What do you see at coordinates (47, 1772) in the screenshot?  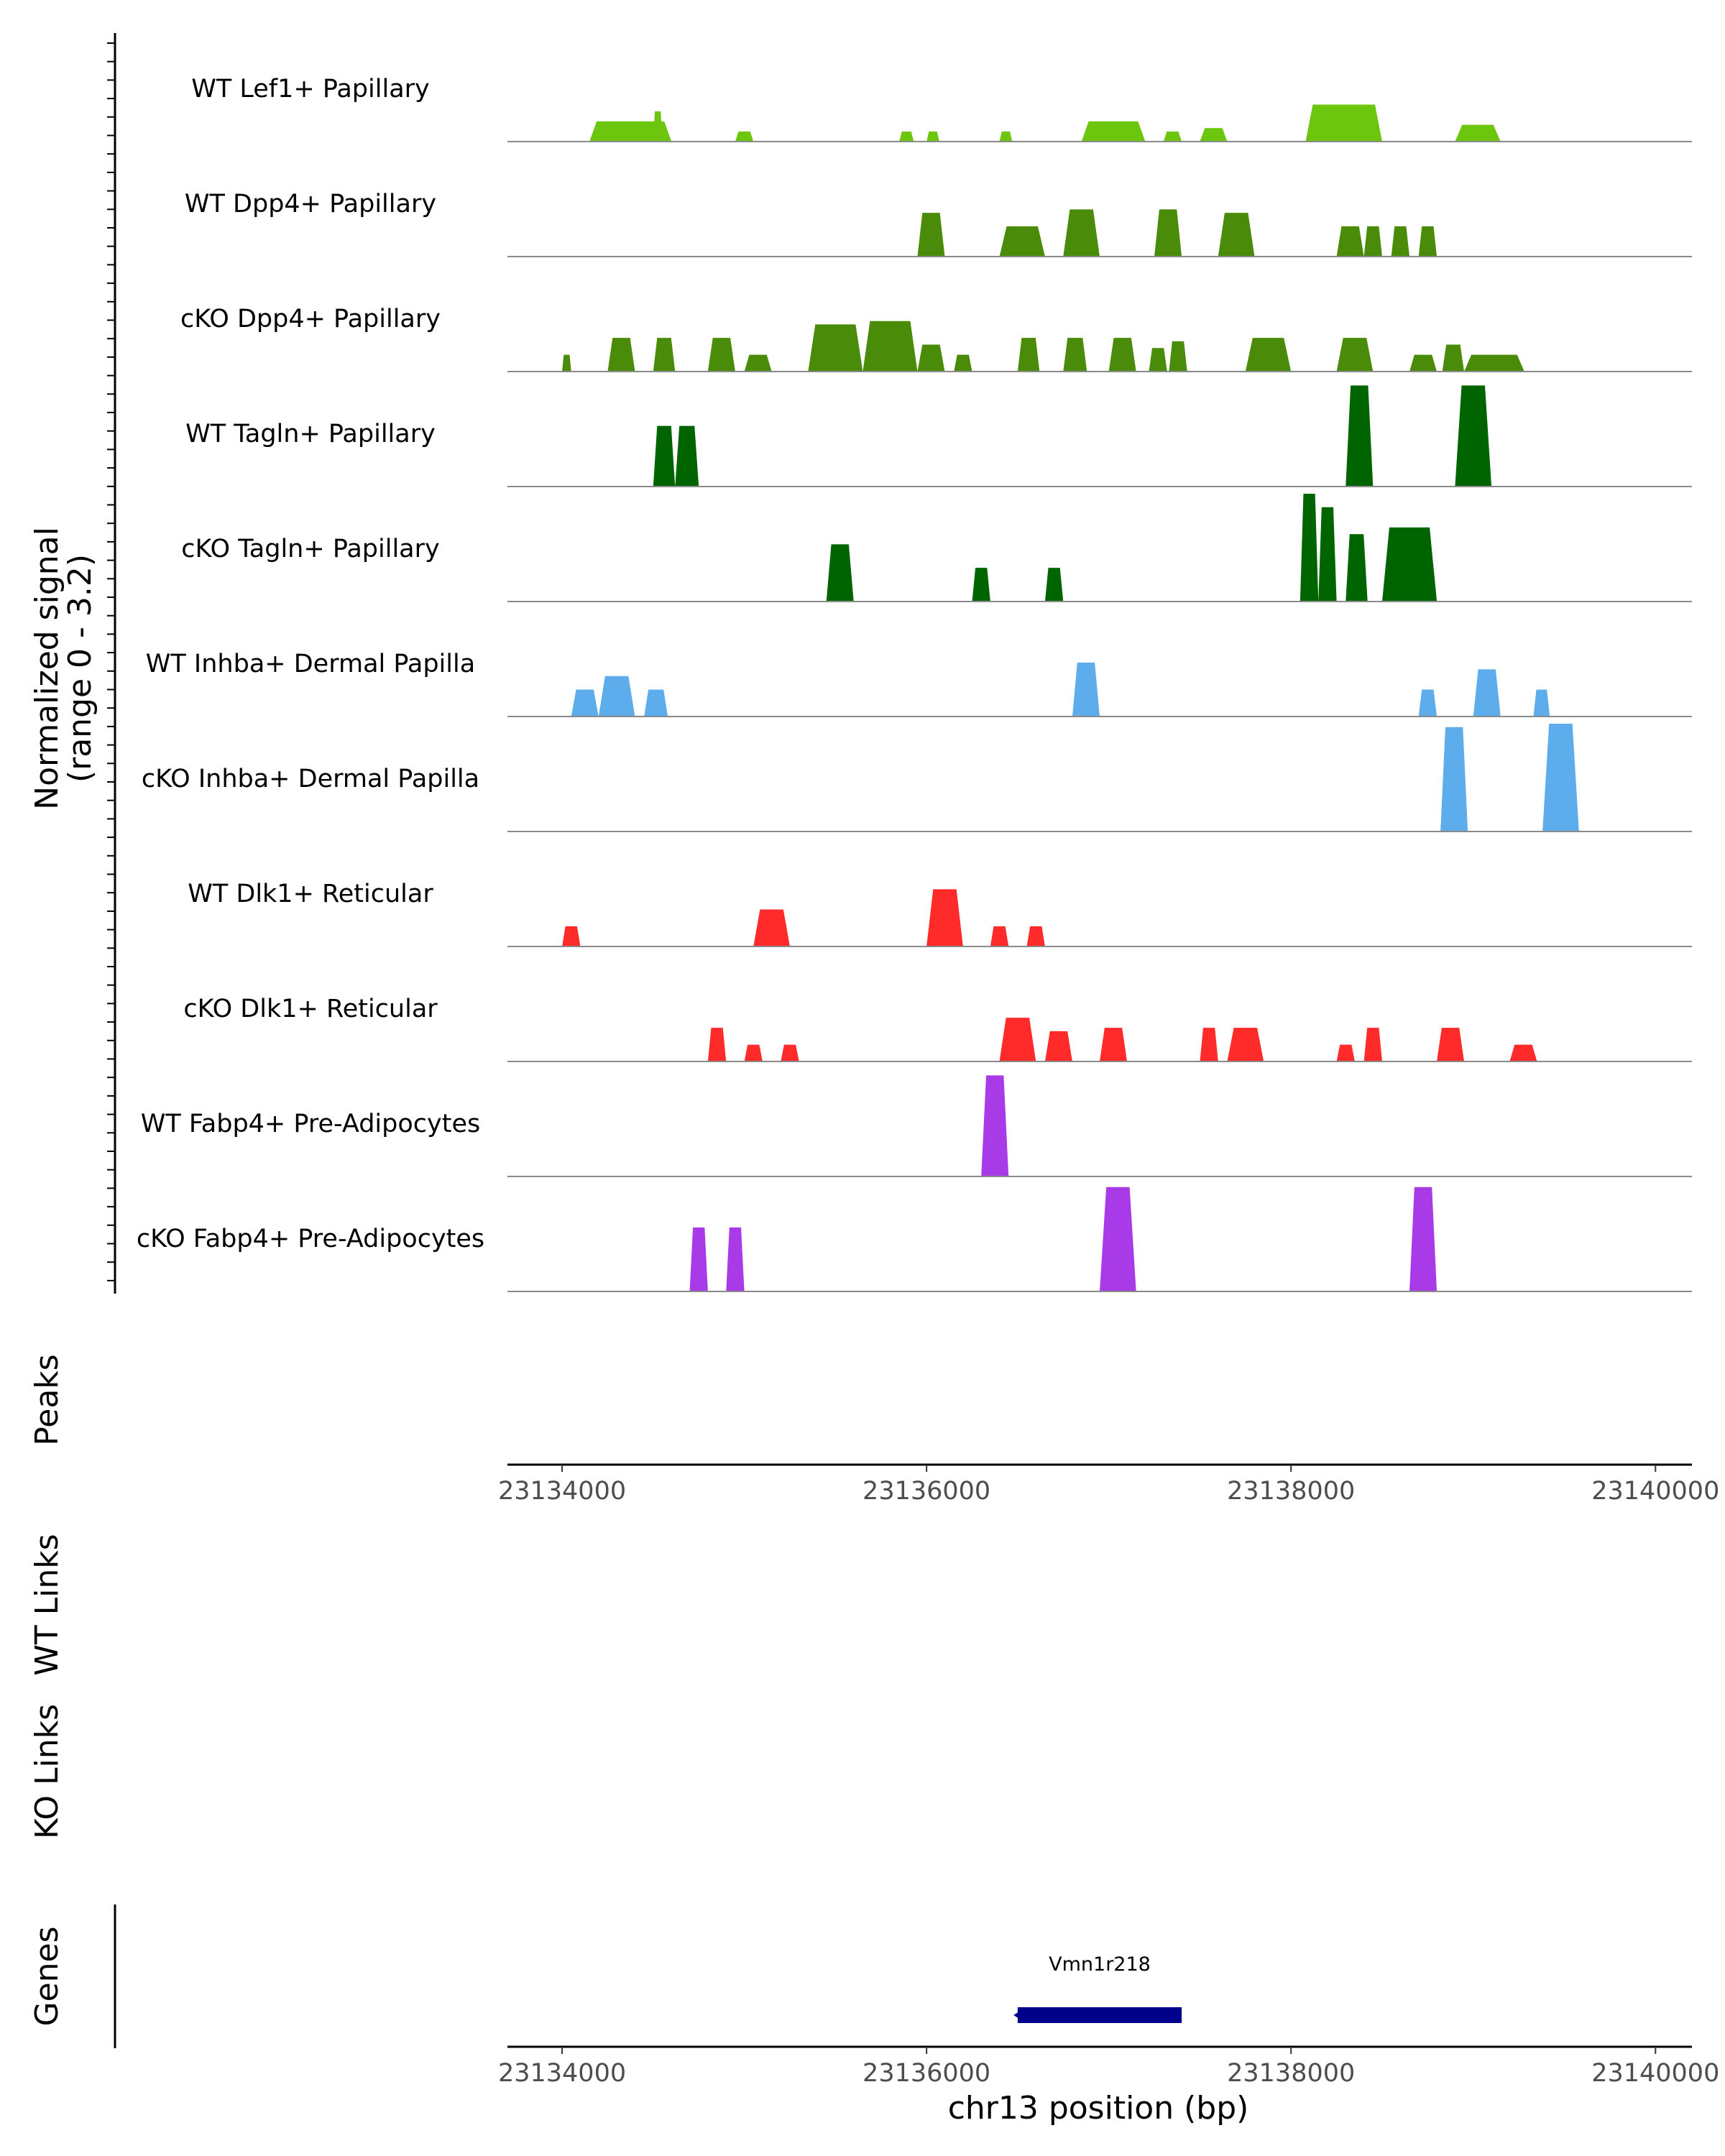 I see `ko-links-panel-label: KO Links` at bounding box center [47, 1772].